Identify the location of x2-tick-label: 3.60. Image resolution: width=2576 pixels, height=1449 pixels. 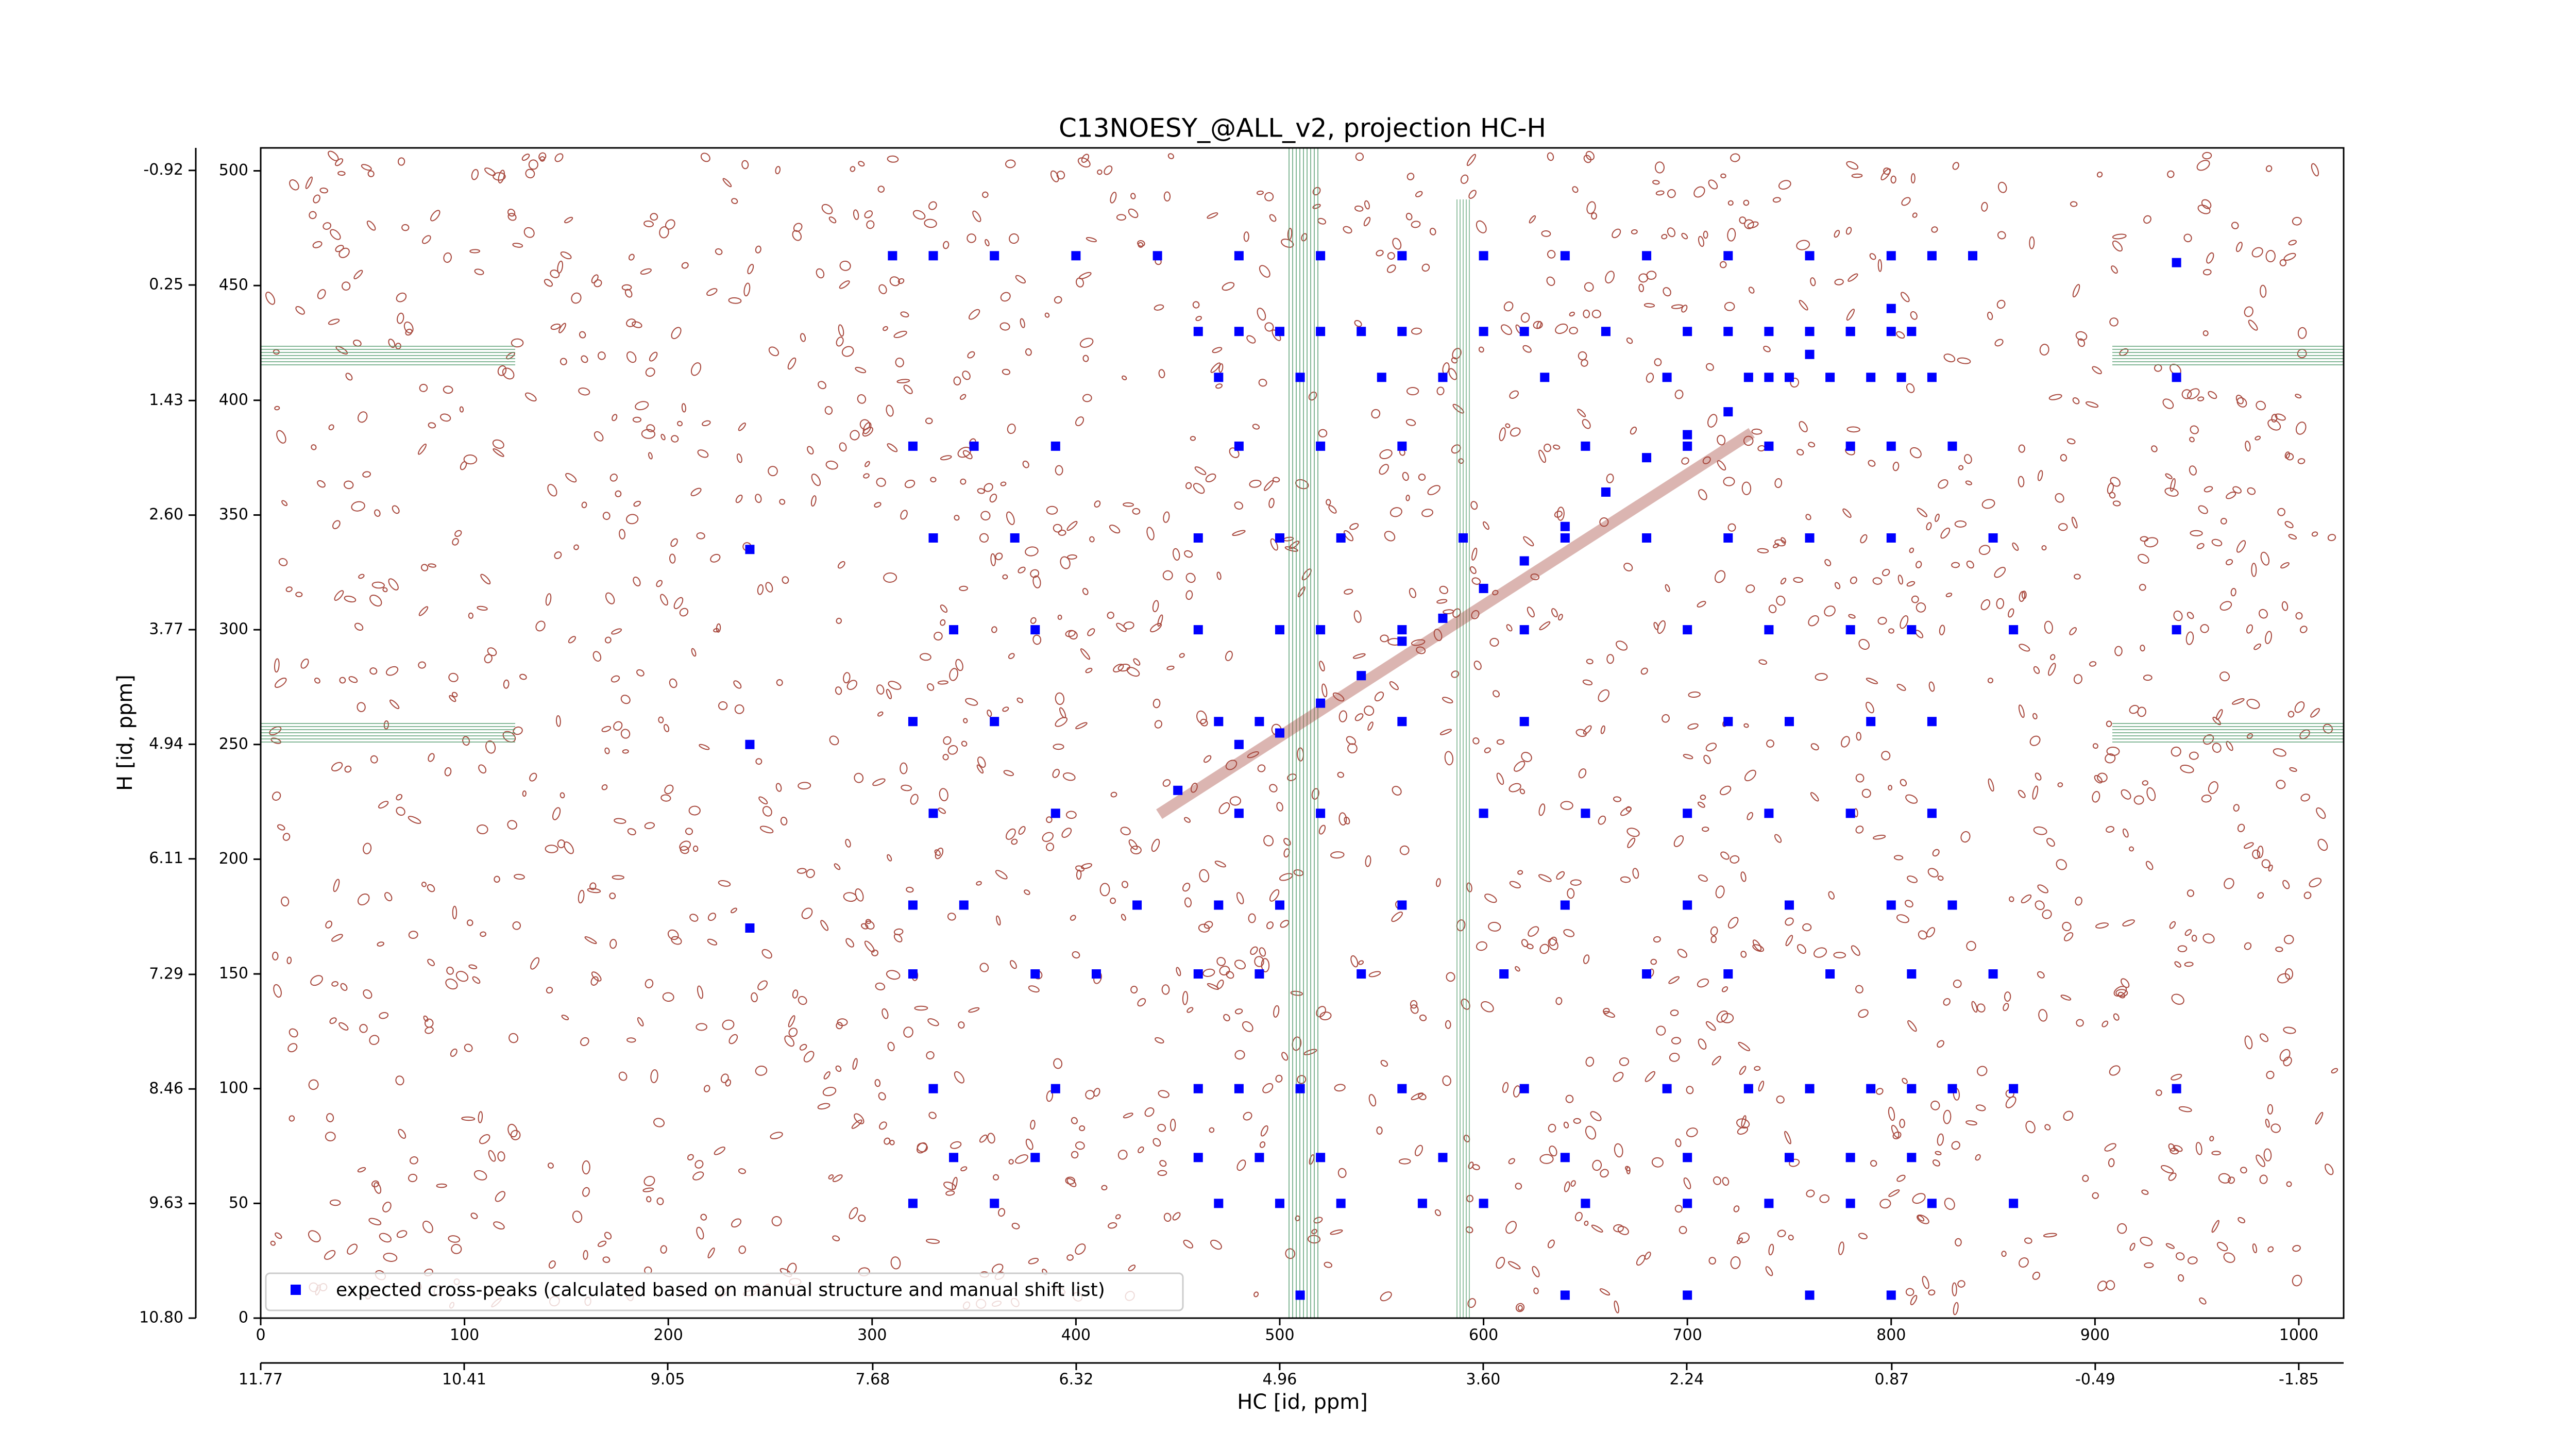
(1483, 1380).